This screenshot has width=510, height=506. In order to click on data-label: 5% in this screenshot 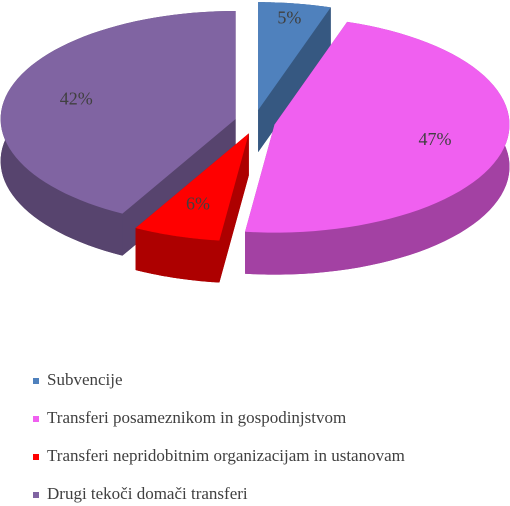, I will do `click(289, 18)`.